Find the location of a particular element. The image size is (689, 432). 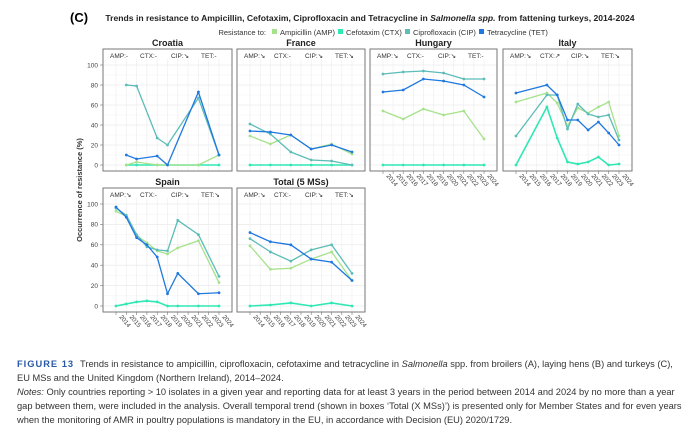

panel-title: Spain is located at coordinates (167, 182).